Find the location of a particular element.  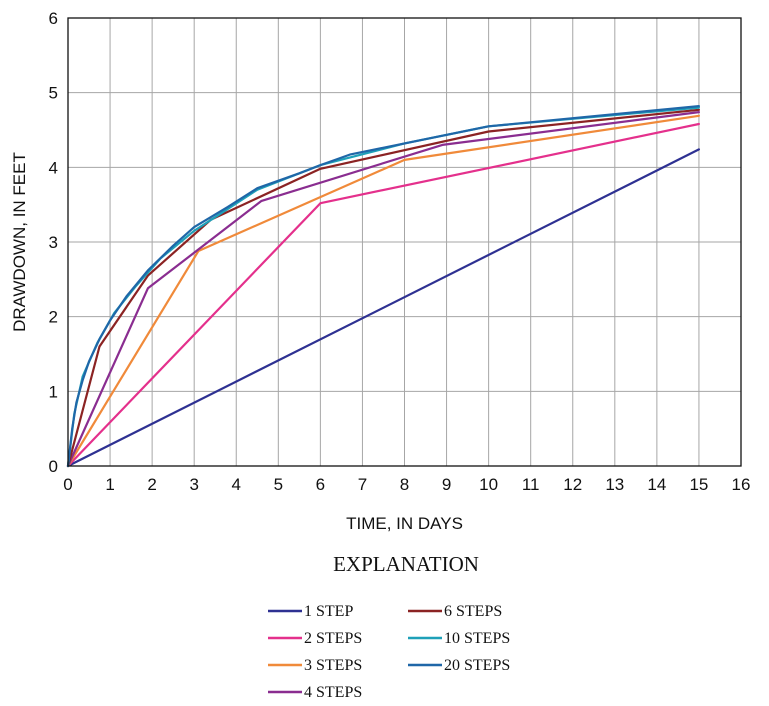

legend-label-20-steps: 20 STEPS is located at coordinates (477, 665).